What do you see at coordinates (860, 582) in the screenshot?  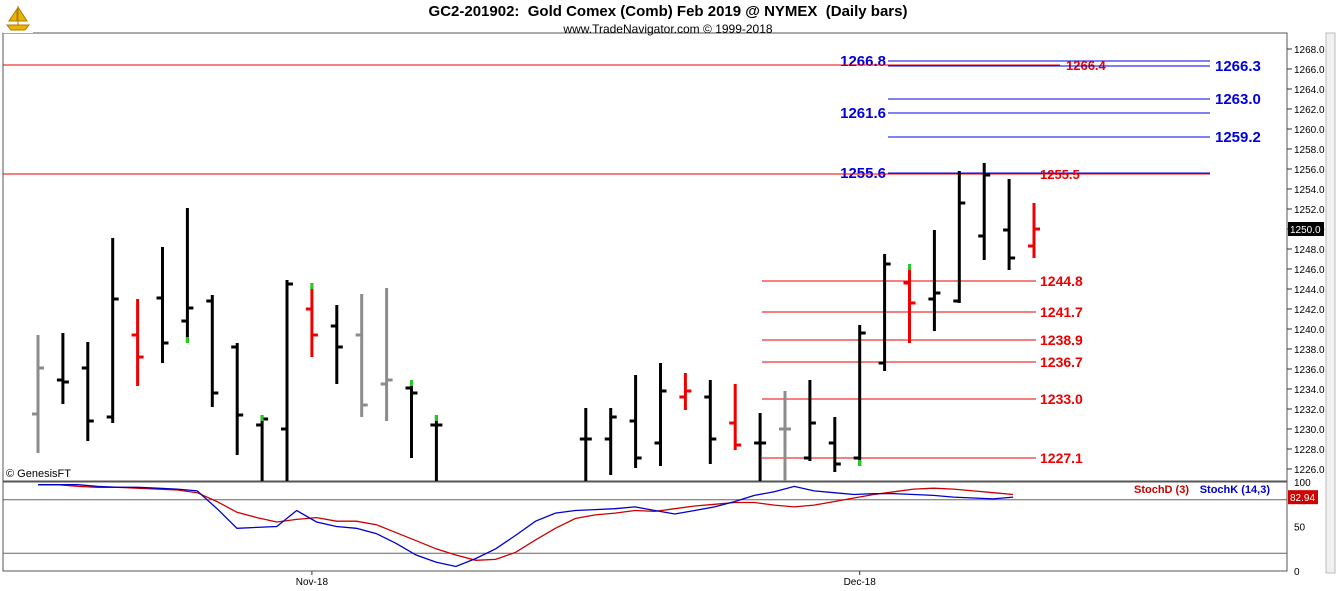 I see `x-axis-label: Dec-18` at bounding box center [860, 582].